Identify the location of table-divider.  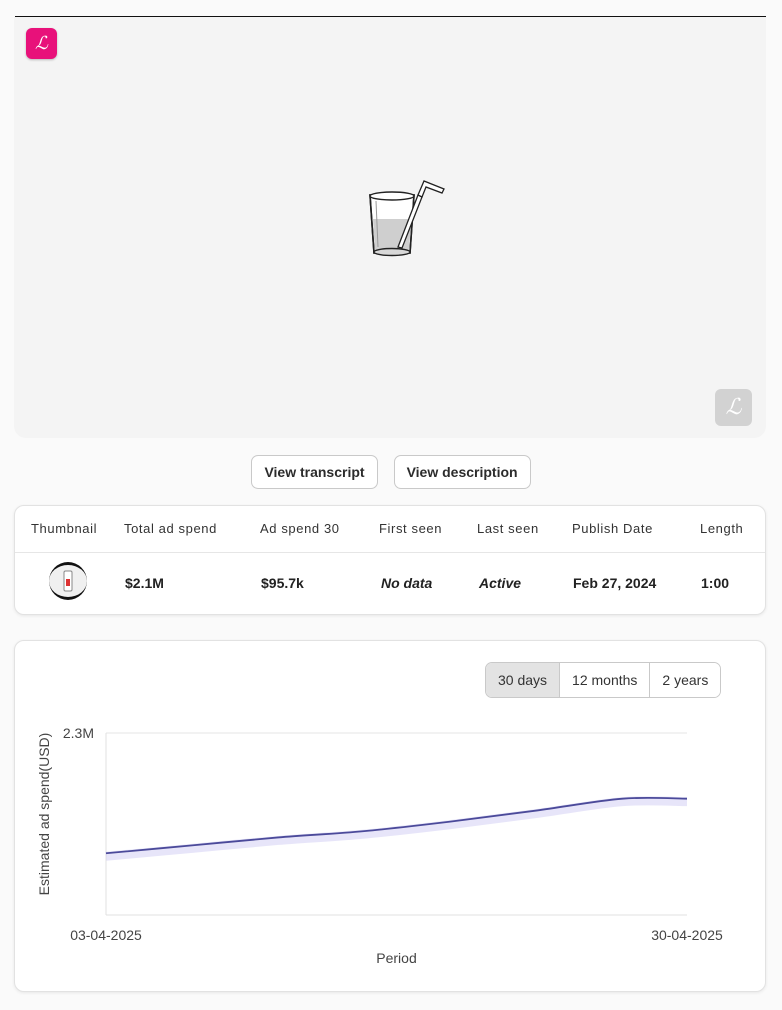
(390, 552).